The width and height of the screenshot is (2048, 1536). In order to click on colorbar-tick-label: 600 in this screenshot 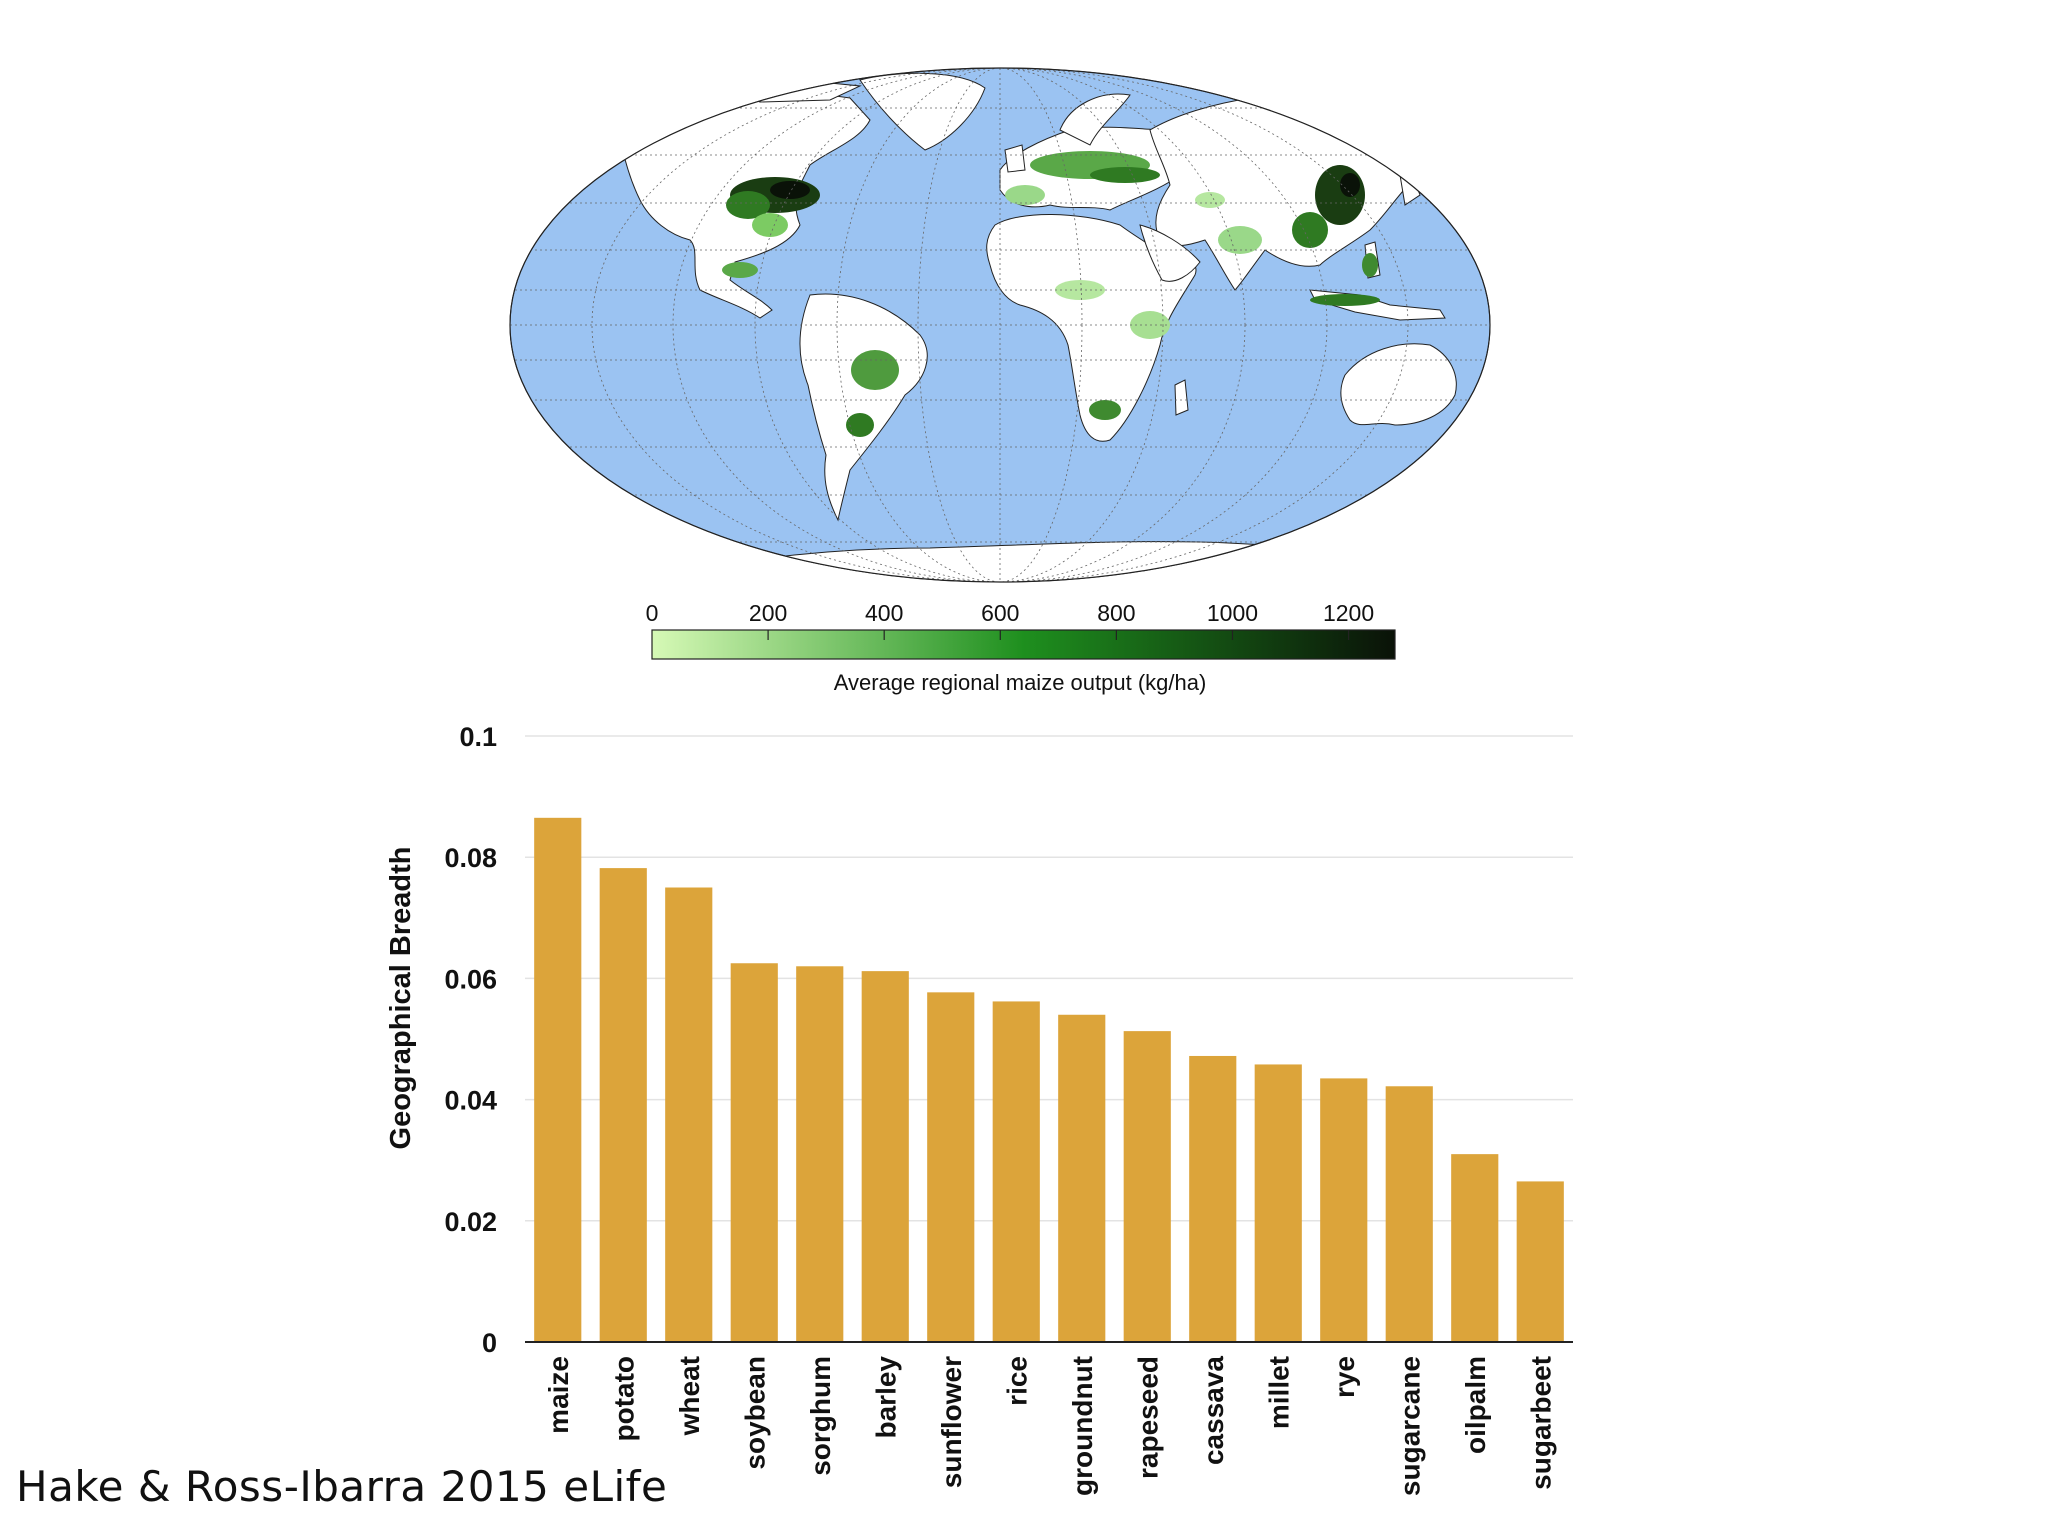, I will do `click(1000, 613)`.